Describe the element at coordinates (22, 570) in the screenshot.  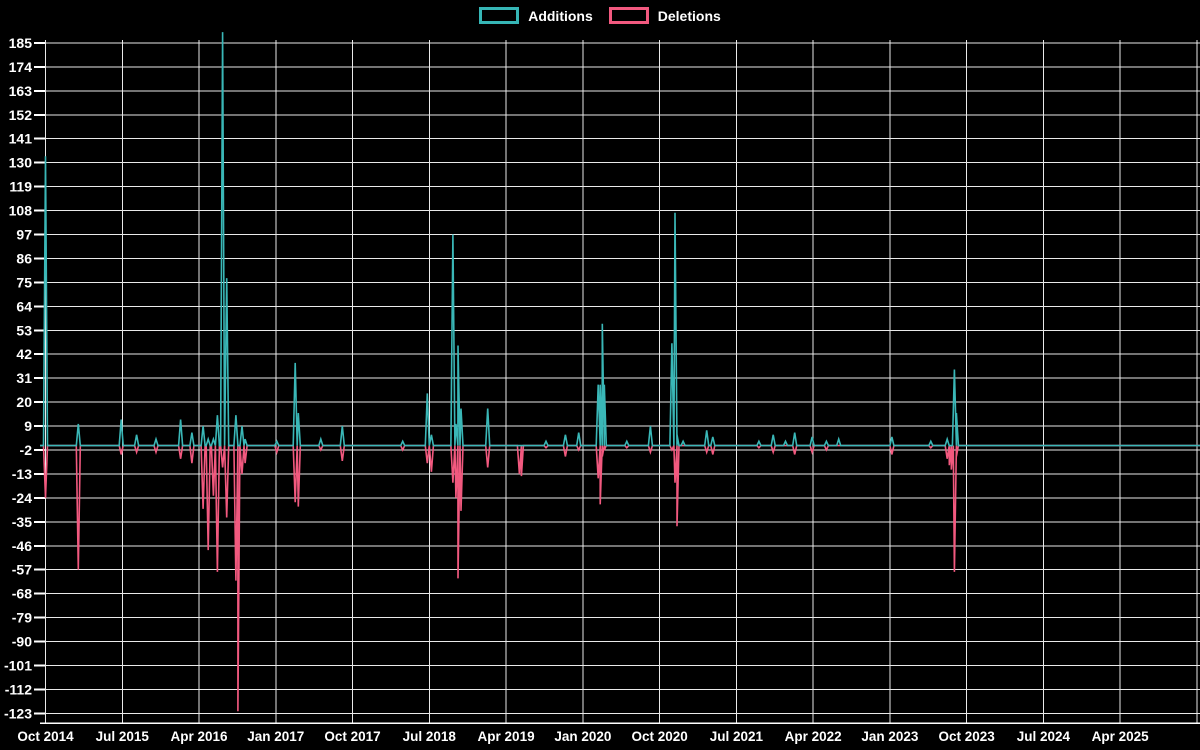
I see `y-tick-label: -57` at that location.